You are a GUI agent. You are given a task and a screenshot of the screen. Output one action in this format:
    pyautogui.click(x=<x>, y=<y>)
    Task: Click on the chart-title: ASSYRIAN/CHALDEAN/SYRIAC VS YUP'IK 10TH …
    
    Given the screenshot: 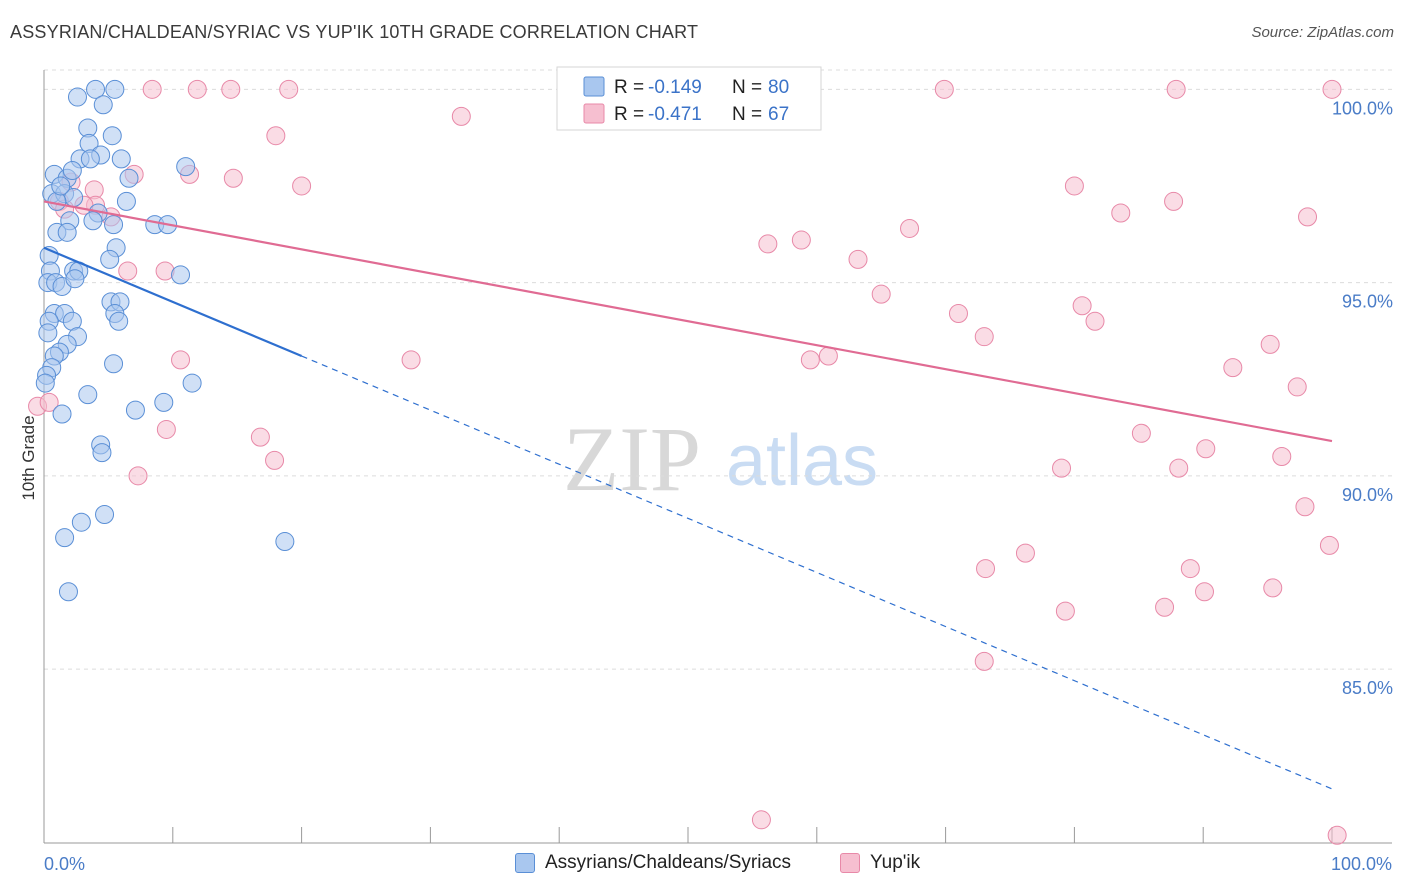 What is the action you would take?
    pyautogui.click(x=354, y=32)
    